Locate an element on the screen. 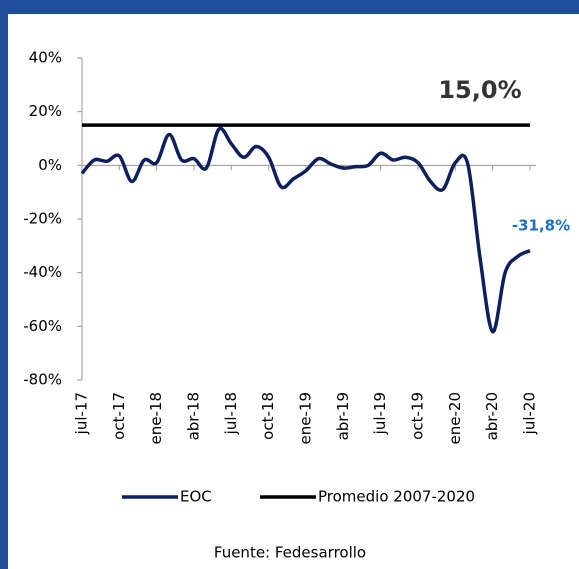  legend-label: Promedio 2007-2020 is located at coordinates (396, 497).